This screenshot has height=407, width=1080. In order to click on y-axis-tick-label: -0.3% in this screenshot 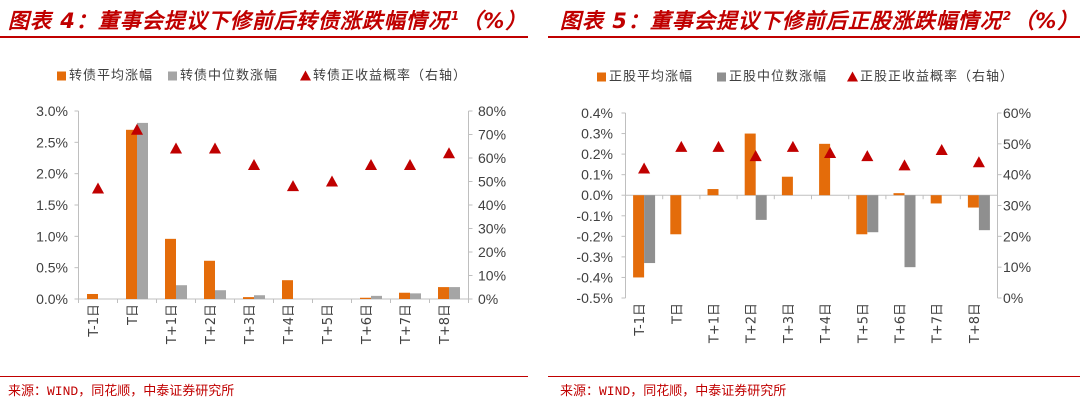, I will do `click(594, 257)`.